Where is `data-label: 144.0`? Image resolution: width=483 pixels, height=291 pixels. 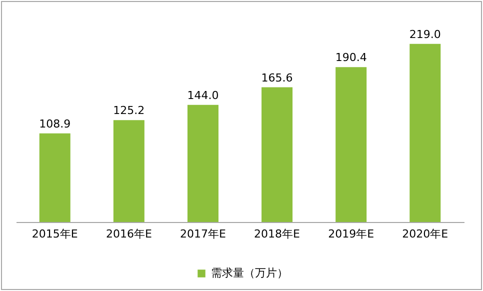
data-label: 144.0 is located at coordinates (203, 95).